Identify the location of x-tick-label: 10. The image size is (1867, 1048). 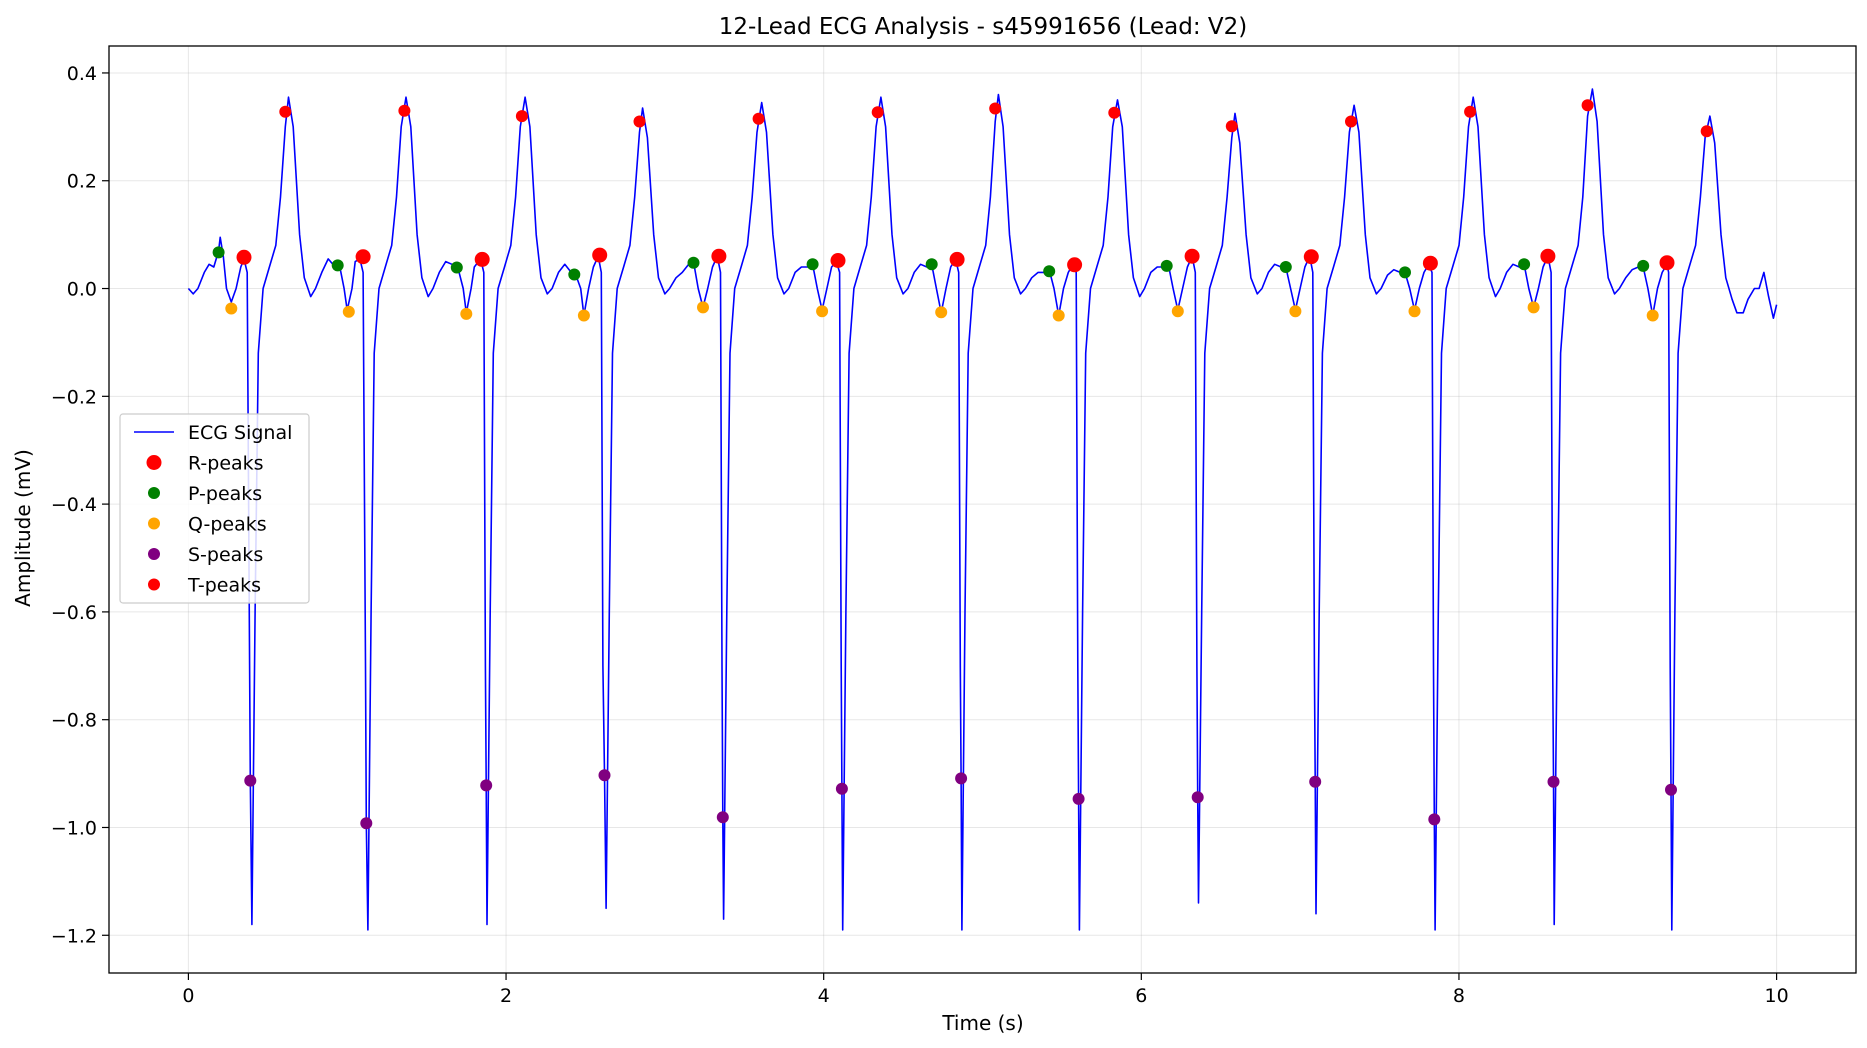
(1776, 996).